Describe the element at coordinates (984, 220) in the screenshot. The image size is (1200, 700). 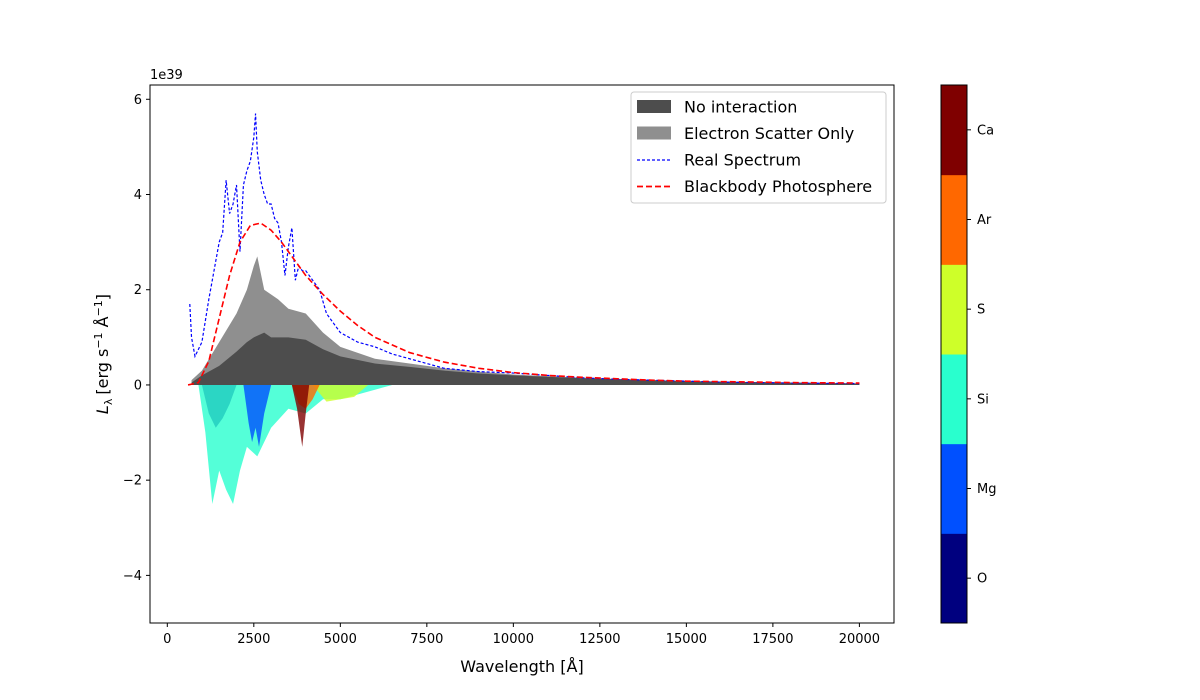
I see `colorbar-label: Ar` at that location.